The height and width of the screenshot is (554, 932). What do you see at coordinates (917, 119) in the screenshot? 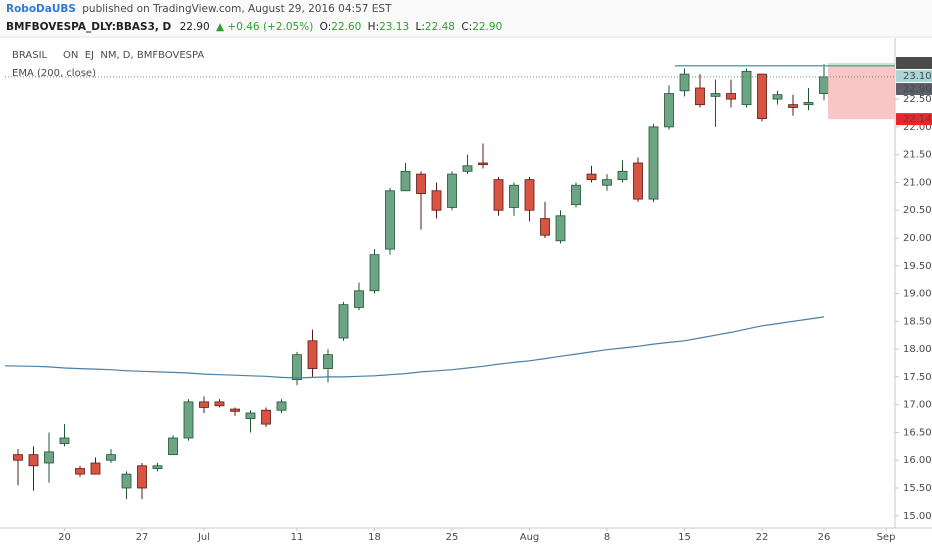
I see `price-label: 22.14` at bounding box center [917, 119].